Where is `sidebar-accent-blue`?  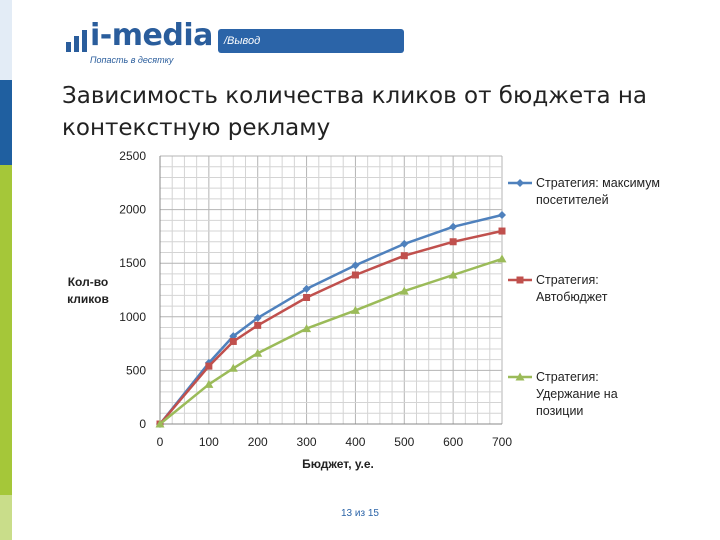 sidebar-accent-blue is located at coordinates (6, 122).